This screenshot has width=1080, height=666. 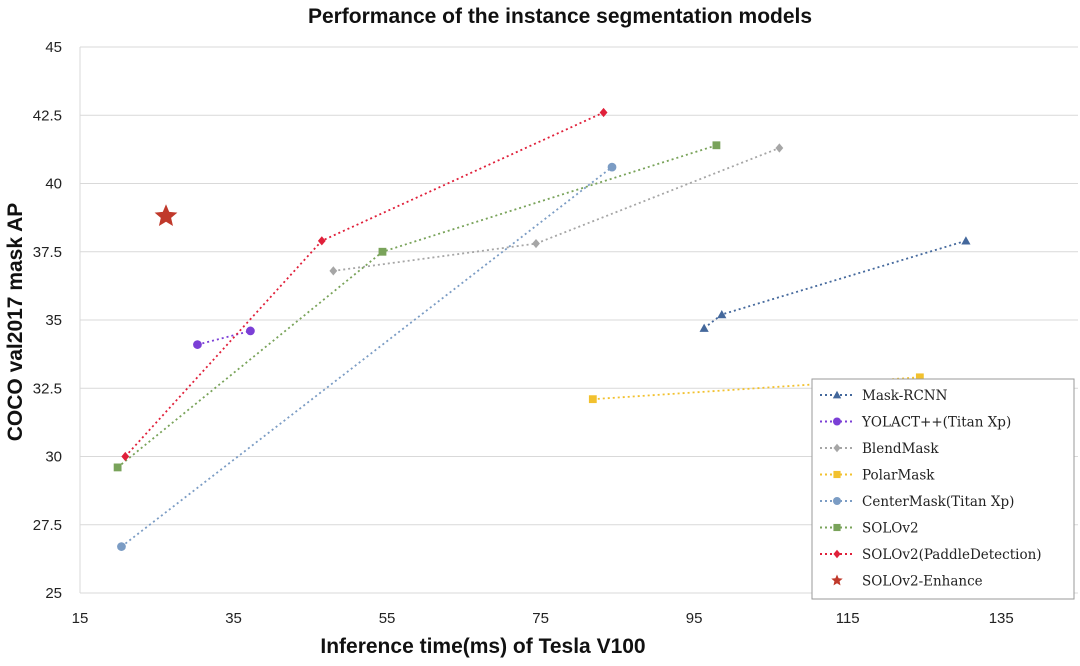 What do you see at coordinates (47, 388) in the screenshot?
I see `y-tick-label: 32.5` at bounding box center [47, 388].